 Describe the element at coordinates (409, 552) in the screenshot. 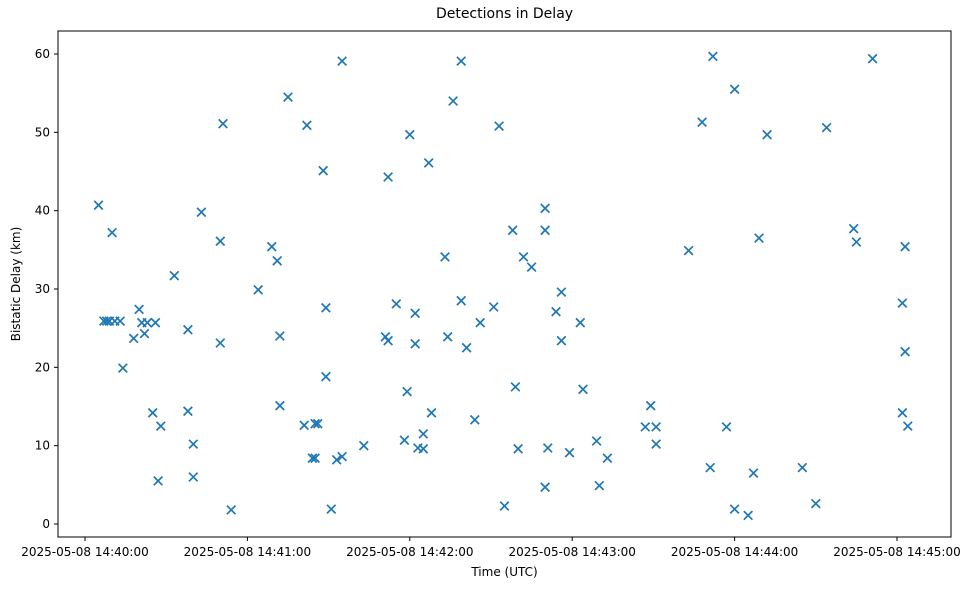

I see `x-tick-label: 2025-05-08 14:42:00` at that location.